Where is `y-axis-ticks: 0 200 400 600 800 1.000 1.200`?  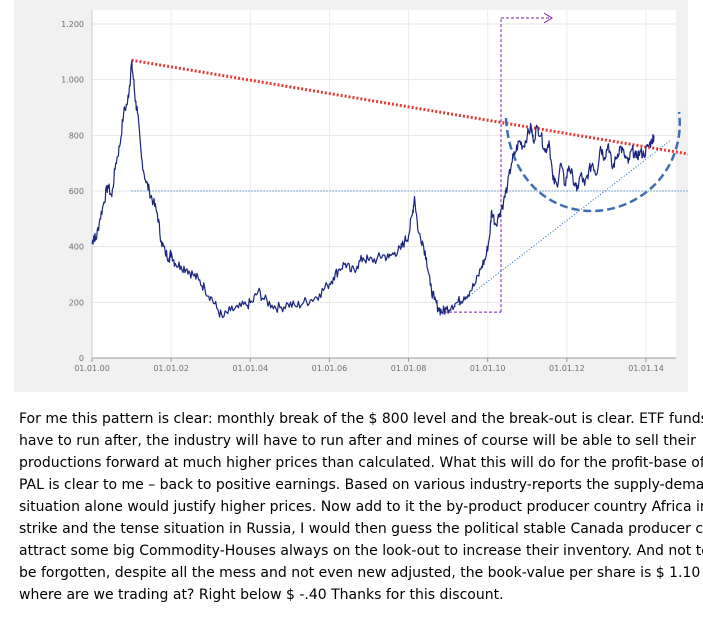
y-axis-ticks: 0 200 400 600 800 1.000 1.200 is located at coordinates (72, 191).